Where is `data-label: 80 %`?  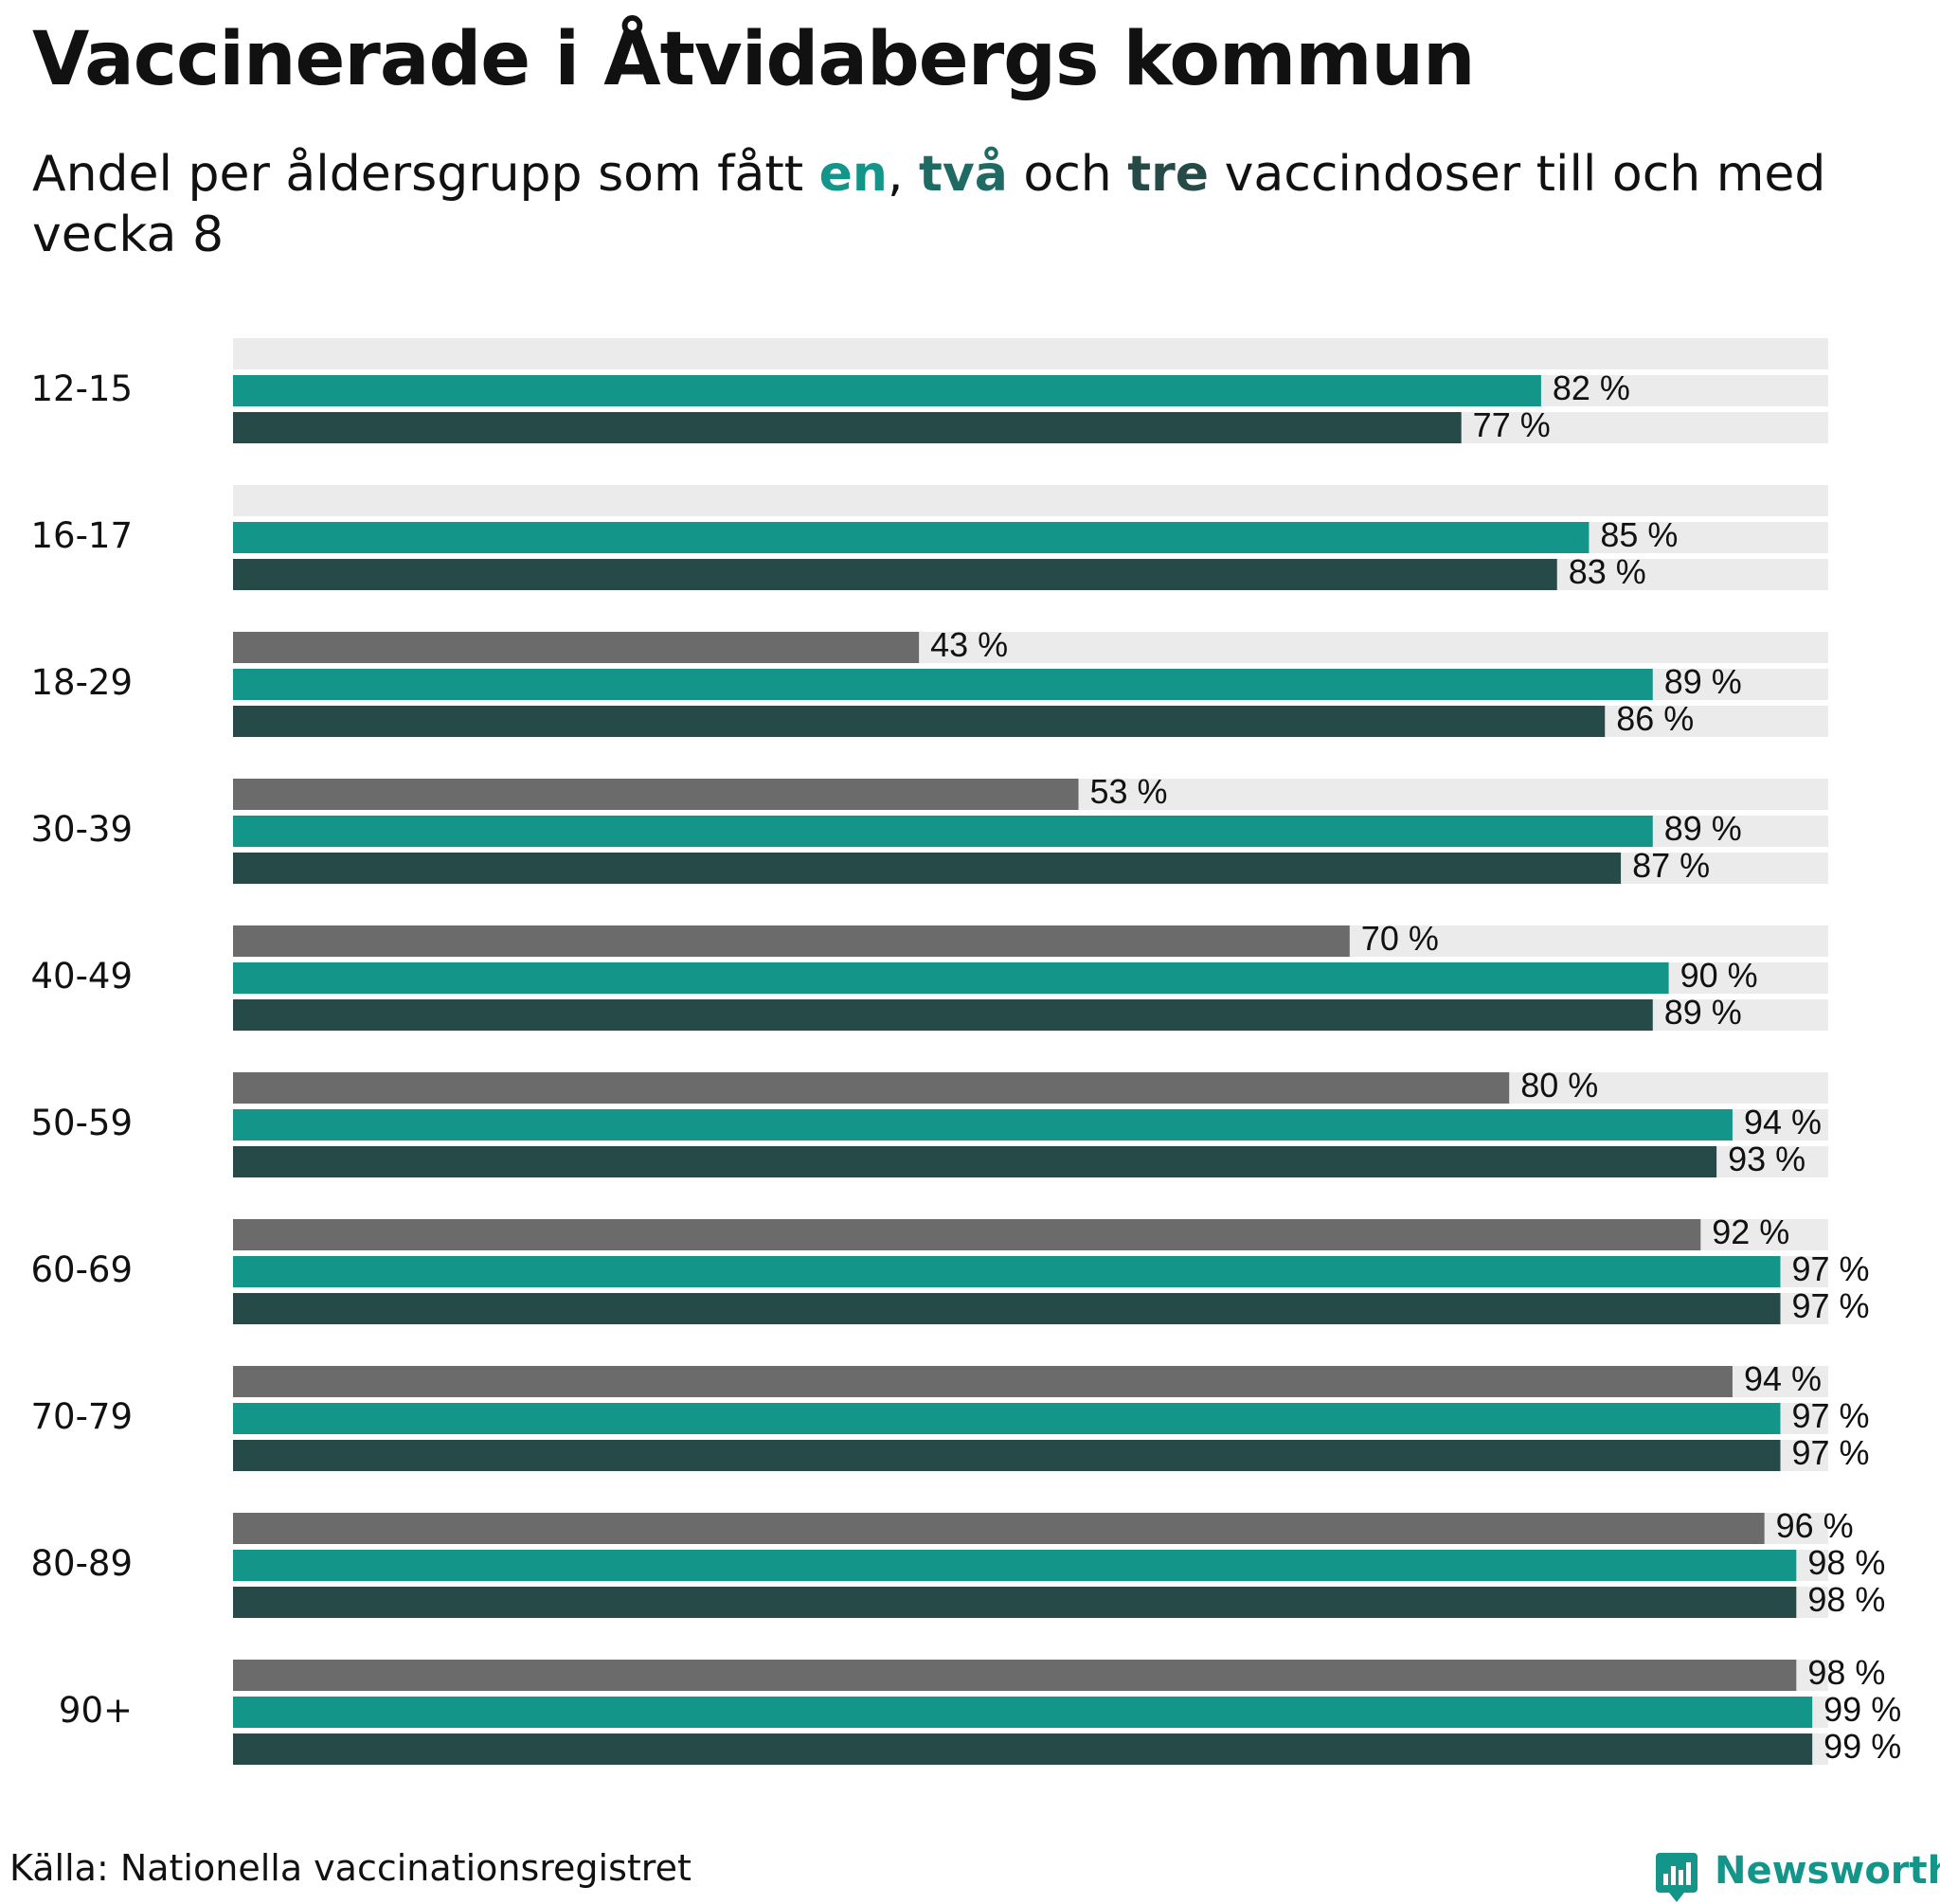
data-label: 80 % is located at coordinates (1559, 1085).